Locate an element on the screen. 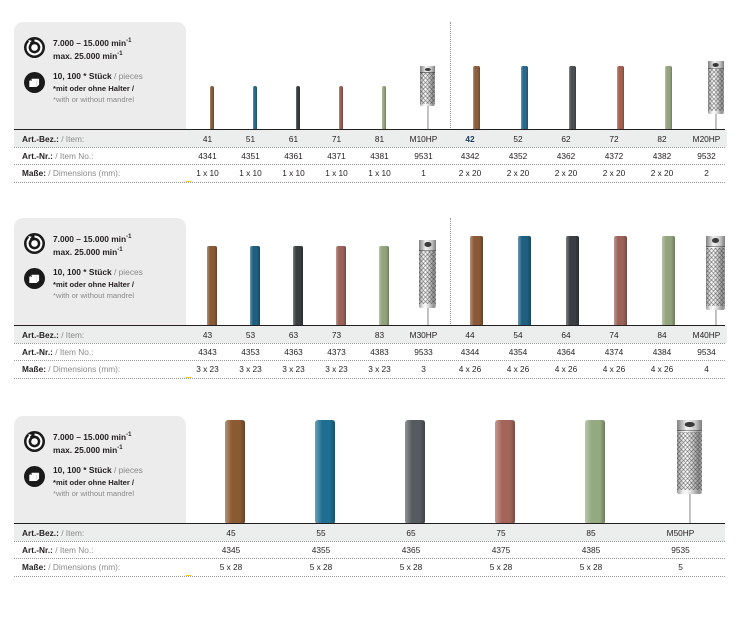 Image resolution: width=739 pixels, height=637 pixels. cell-item-no: 4343 is located at coordinates (207, 351).